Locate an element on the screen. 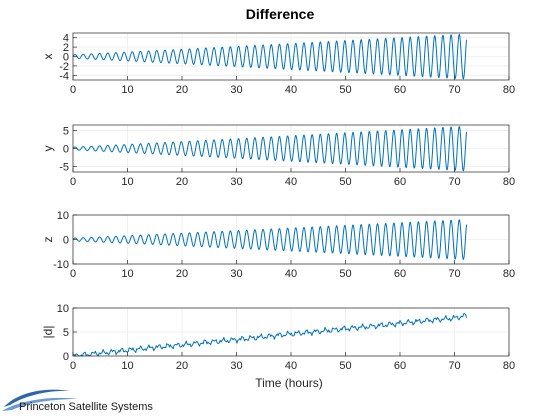 The width and height of the screenshot is (560, 420). y-axis-label: x is located at coordinates (48, 57).